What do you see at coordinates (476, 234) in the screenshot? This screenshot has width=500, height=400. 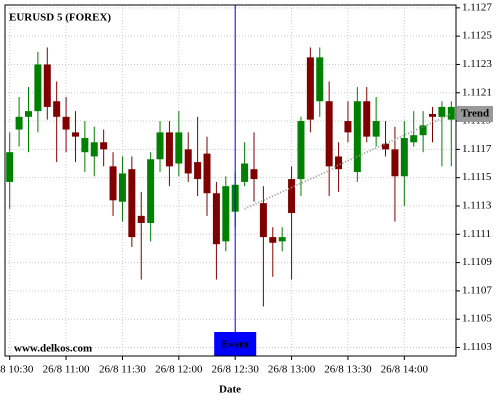 I see `y-tick-label: 1.1111` at bounding box center [476, 234].